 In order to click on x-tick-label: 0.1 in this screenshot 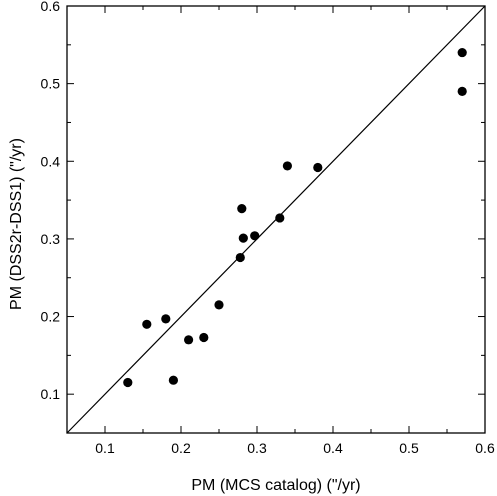, I will do `click(105, 448)`.